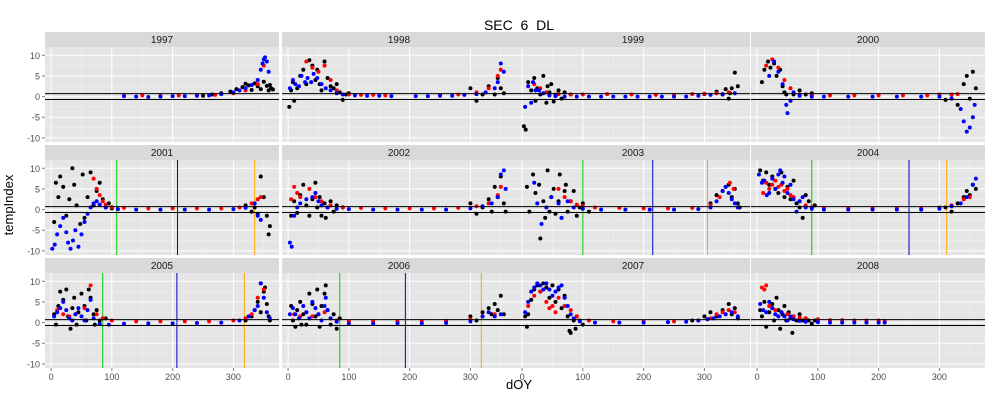  Describe the element at coordinates (111, 377) in the screenshot. I see `x-tick-label: 100` at that location.